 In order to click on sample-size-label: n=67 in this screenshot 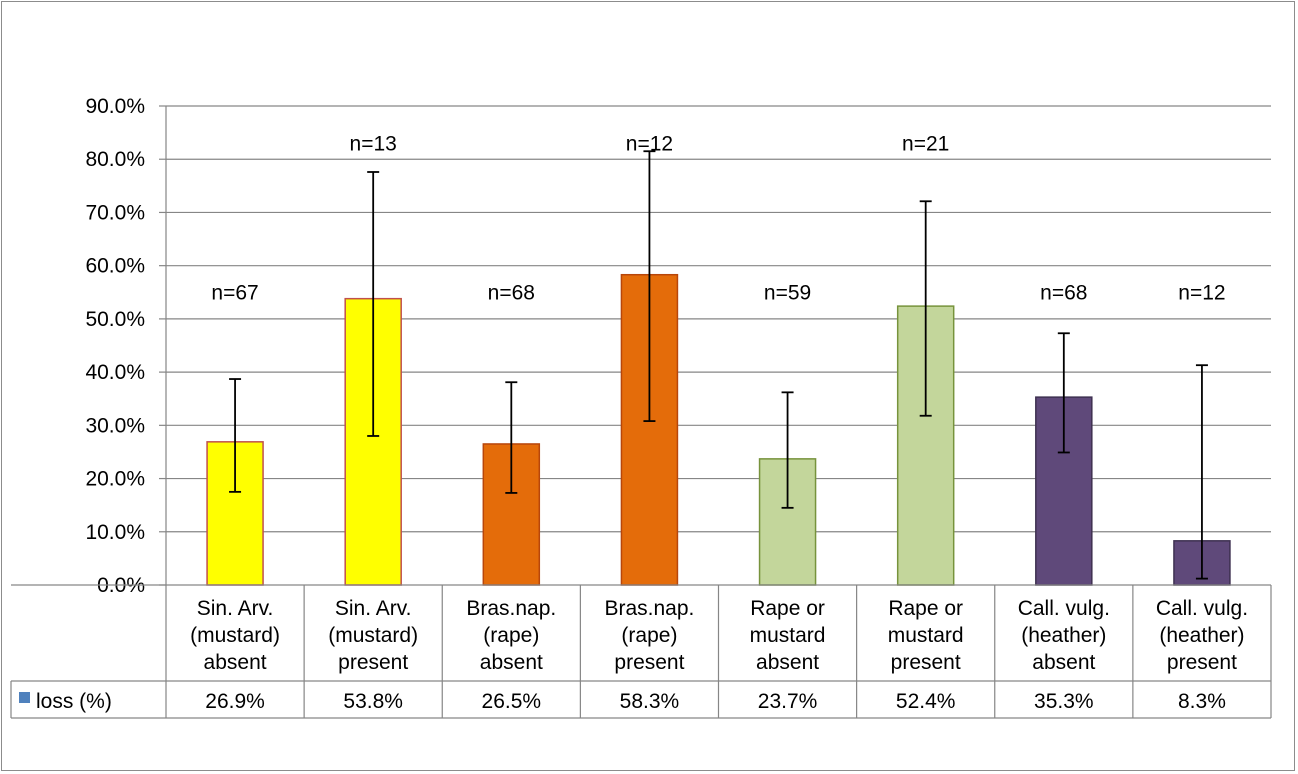, I will do `click(234, 292)`.